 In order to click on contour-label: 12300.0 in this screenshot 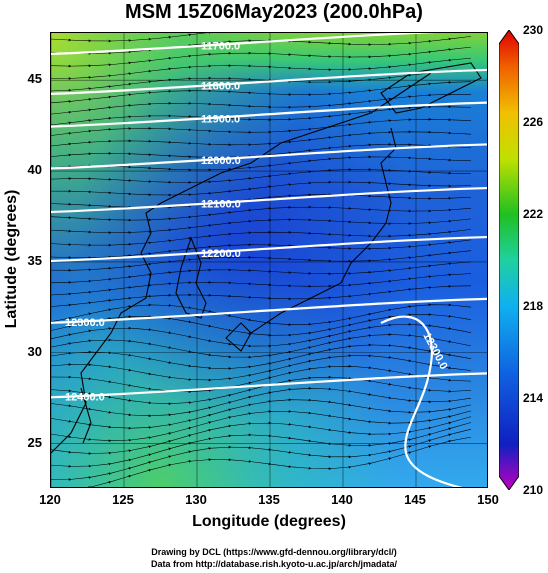, I will do `click(85, 323)`.